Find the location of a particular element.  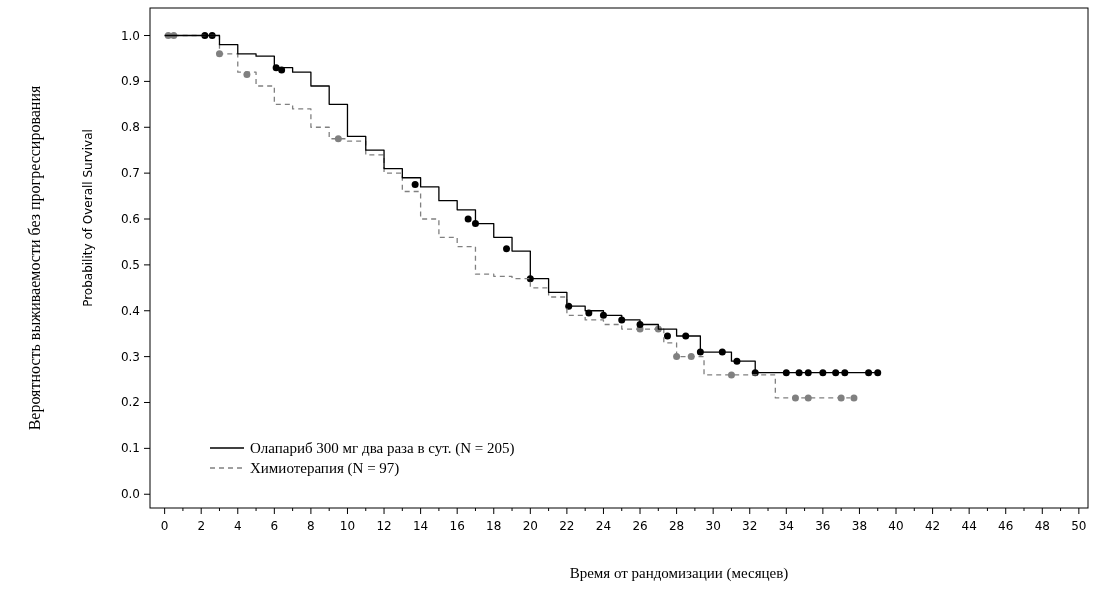

x-tick-label: 44 is located at coordinates (969, 526).